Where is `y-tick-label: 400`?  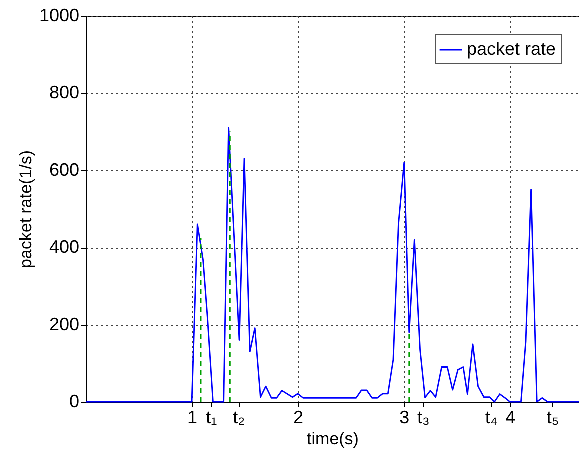
y-tick-label: 400 is located at coordinates (64, 247).